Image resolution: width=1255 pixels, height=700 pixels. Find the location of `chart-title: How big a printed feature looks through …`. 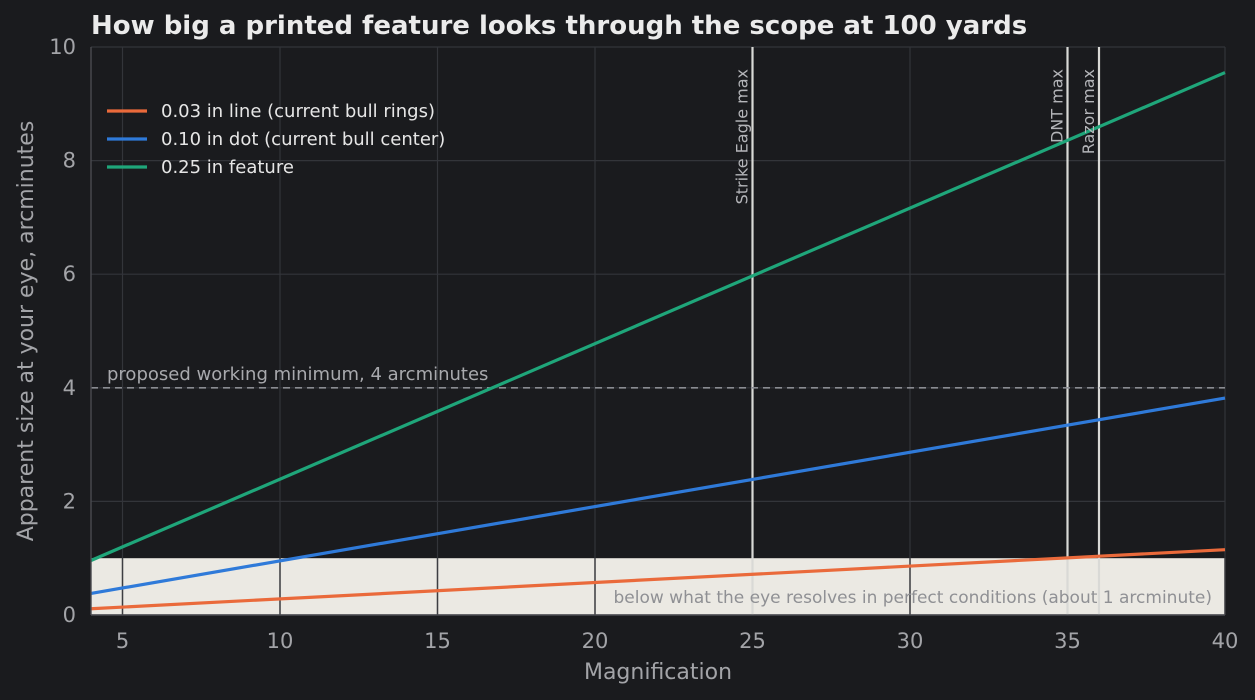

chart-title: How big a printed feature looks through … is located at coordinates (559, 26).